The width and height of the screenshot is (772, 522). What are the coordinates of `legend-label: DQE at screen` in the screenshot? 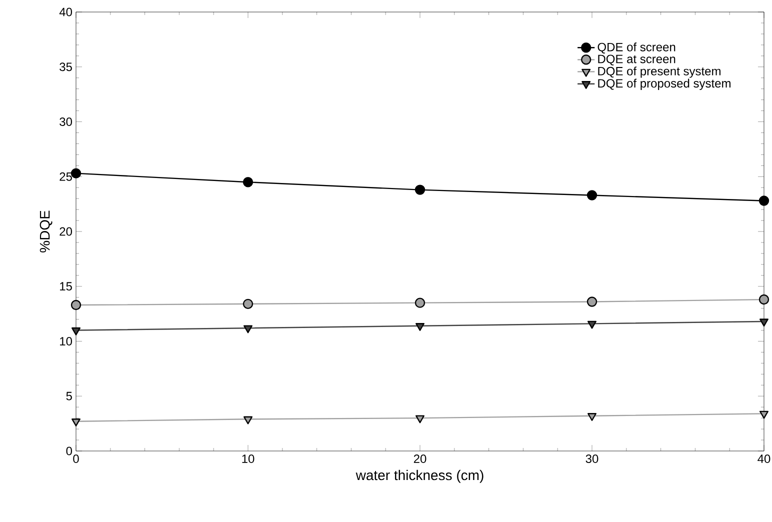 It's located at (637, 60).